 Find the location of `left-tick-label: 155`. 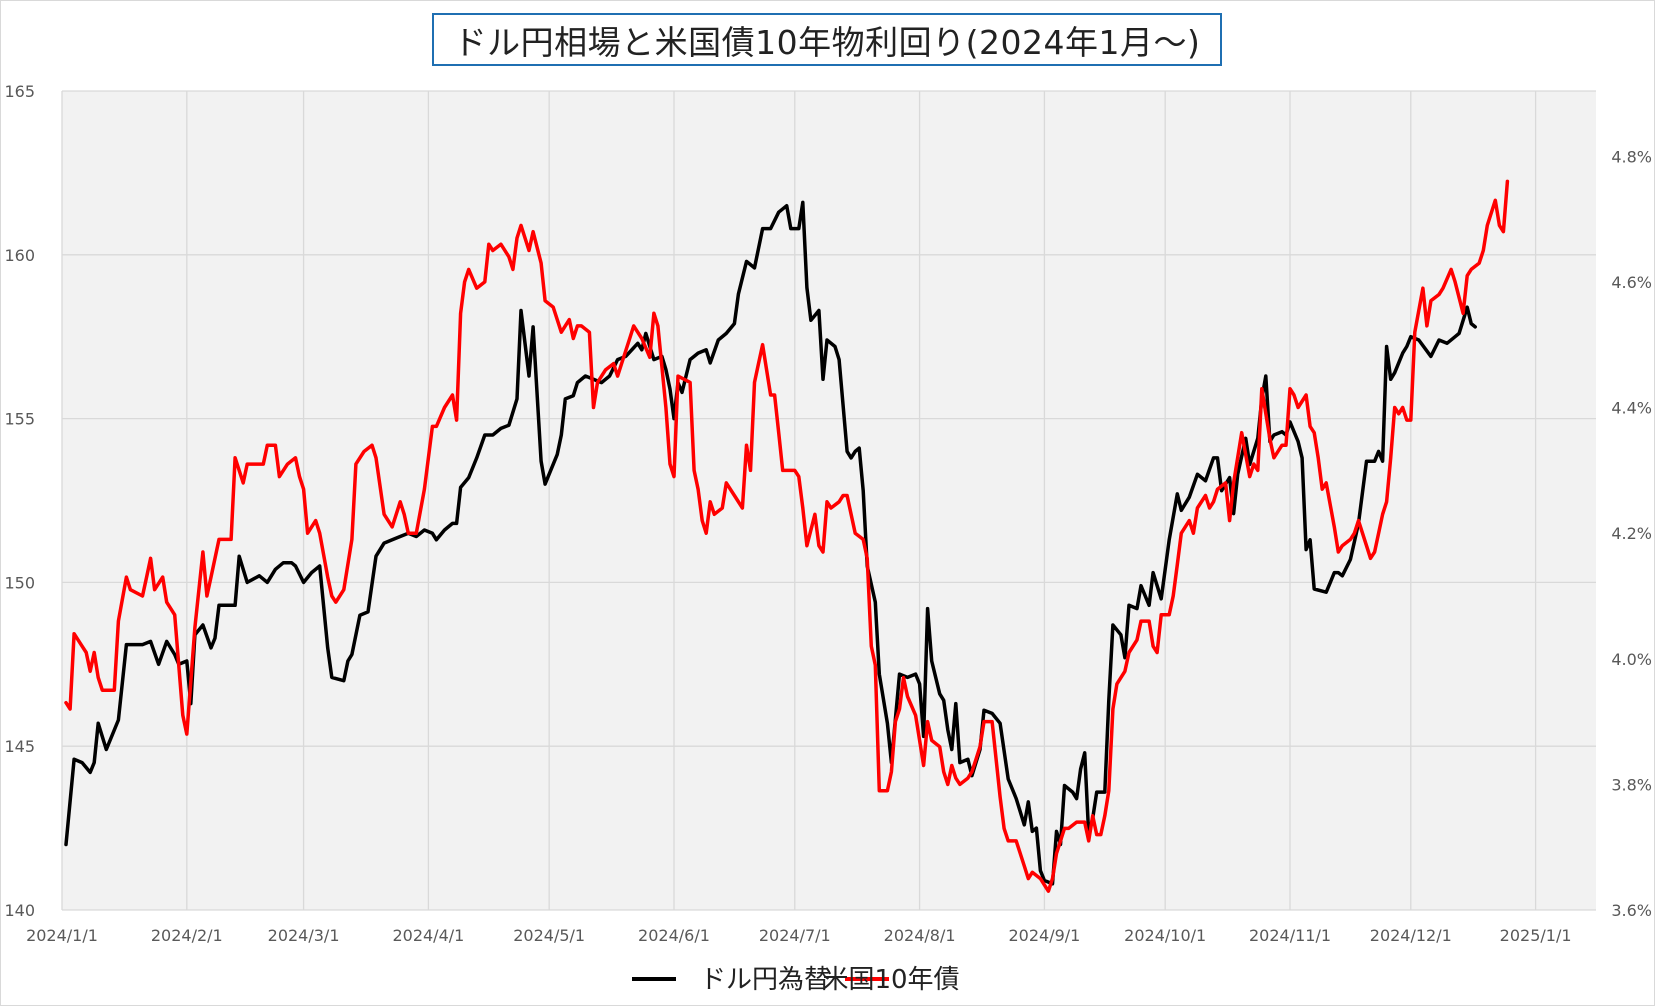

left-tick-label: 155 is located at coordinates (19, 419).